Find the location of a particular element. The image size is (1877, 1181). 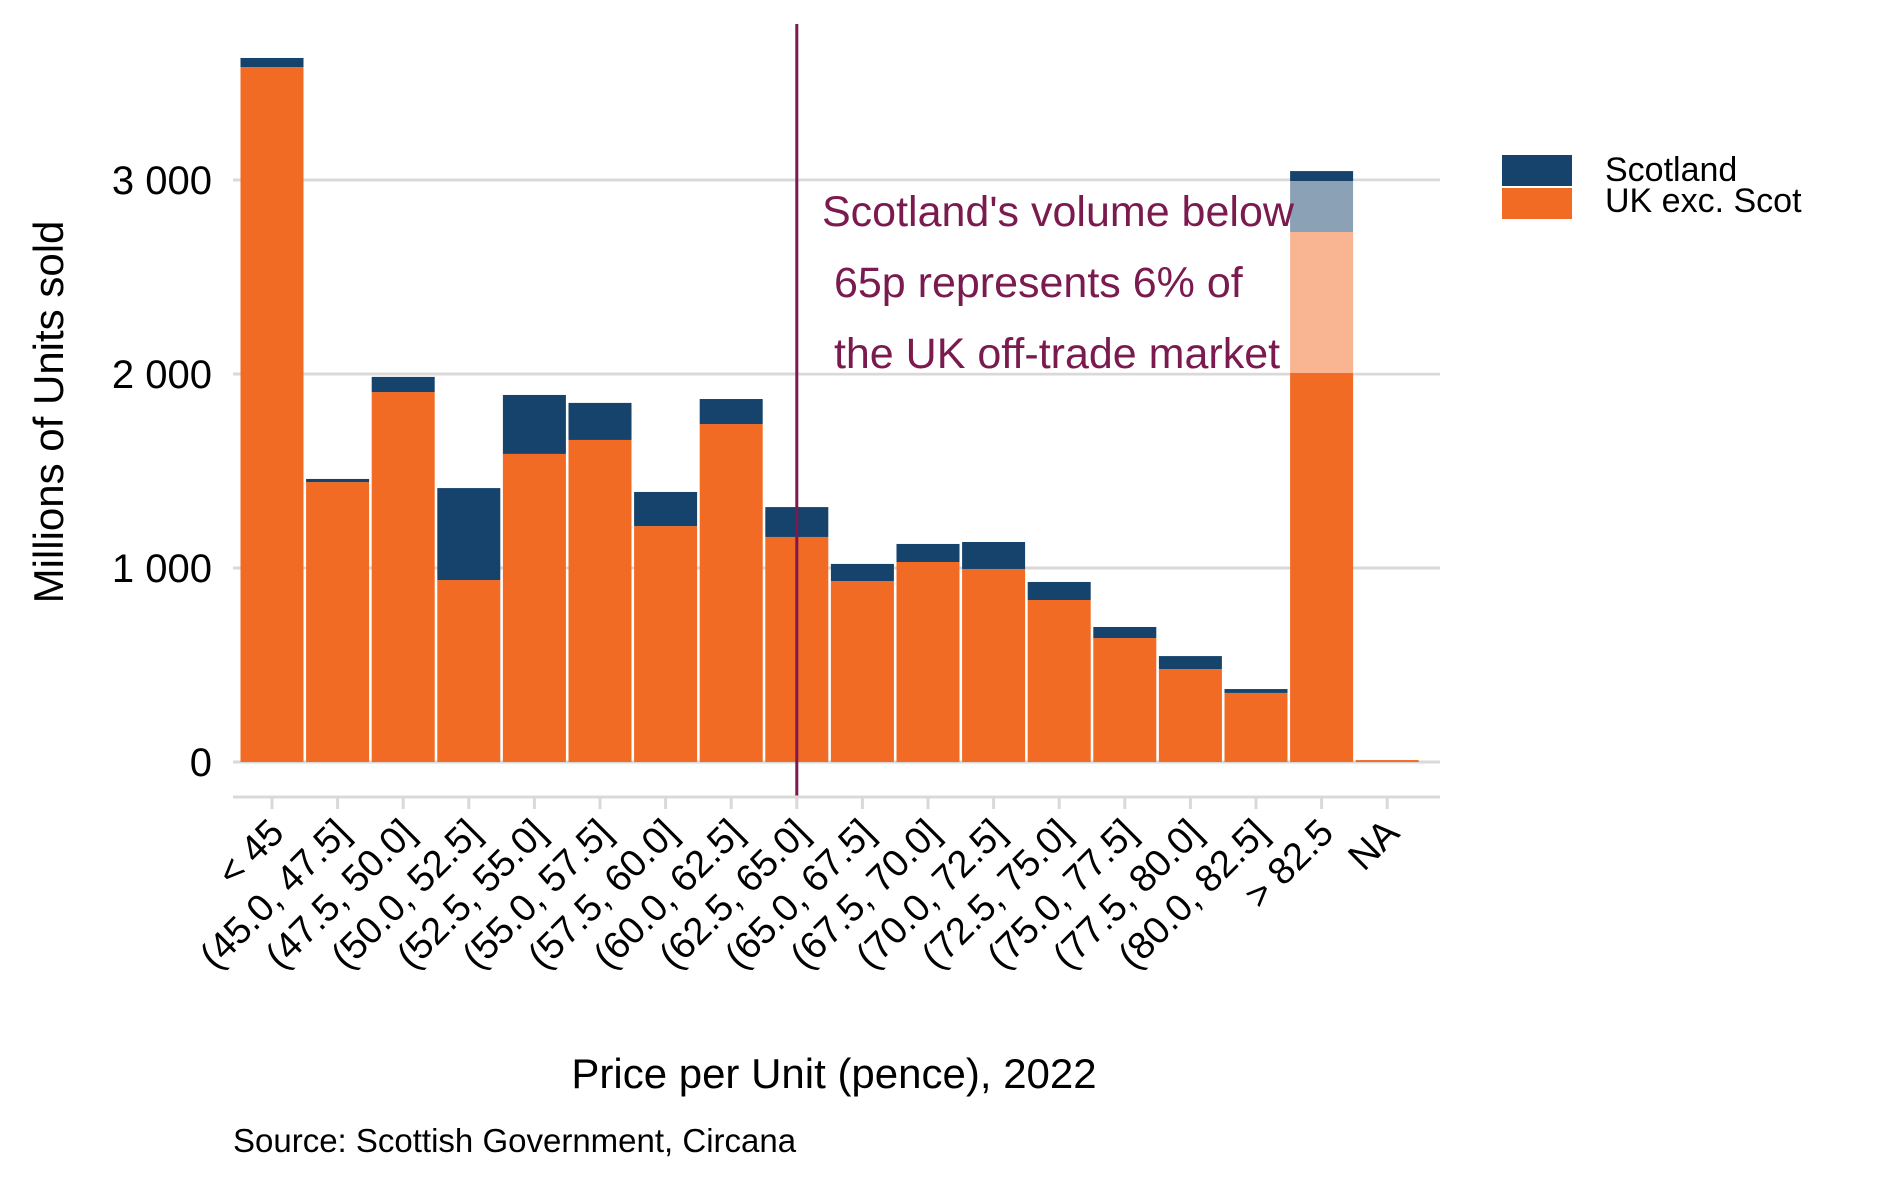

annotation-background is located at coordinates (1120, 277).